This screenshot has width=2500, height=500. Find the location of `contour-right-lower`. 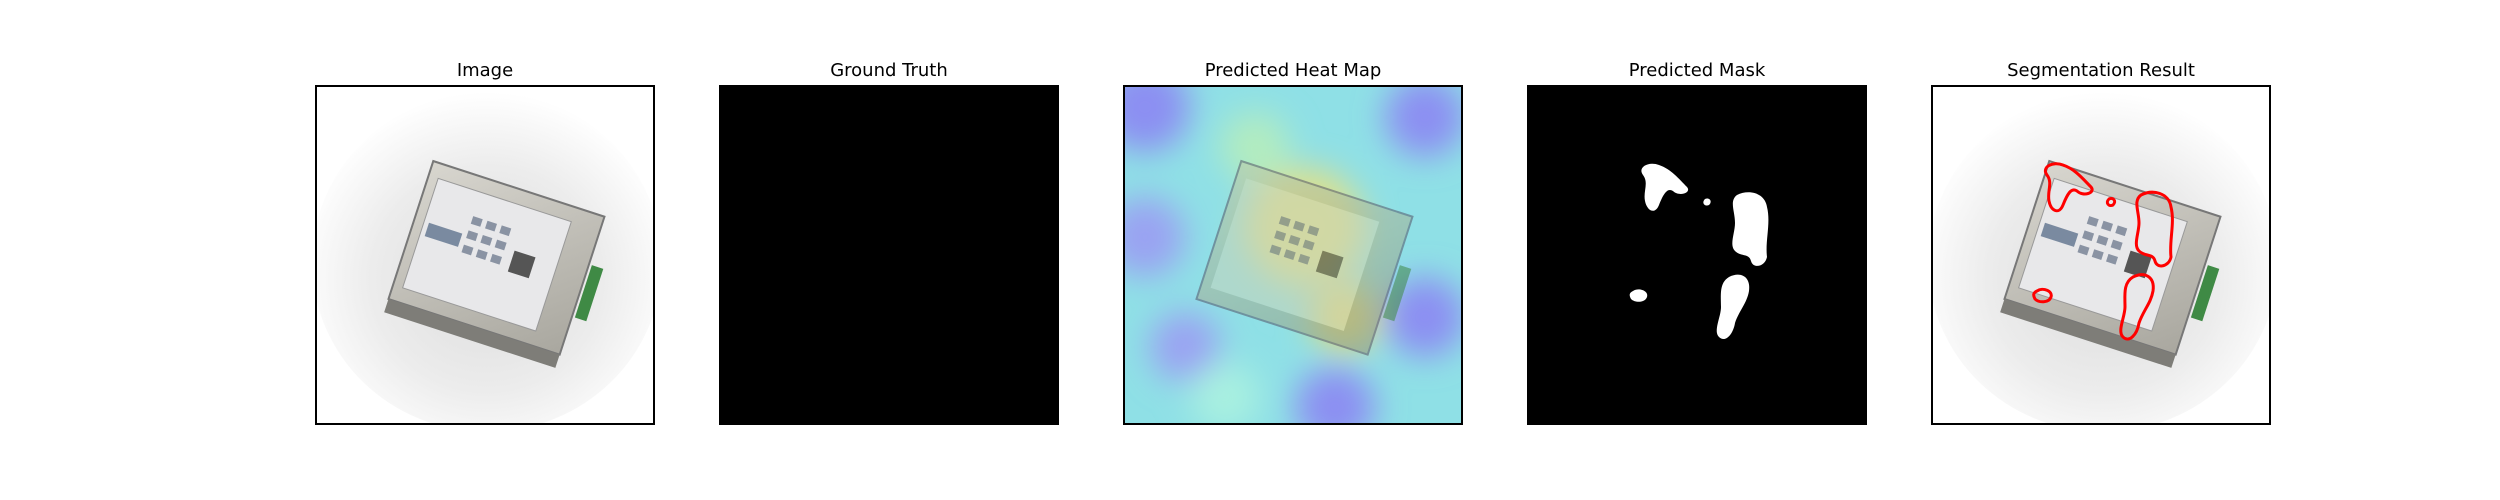

contour-right-lower is located at coordinates (2137, 307).